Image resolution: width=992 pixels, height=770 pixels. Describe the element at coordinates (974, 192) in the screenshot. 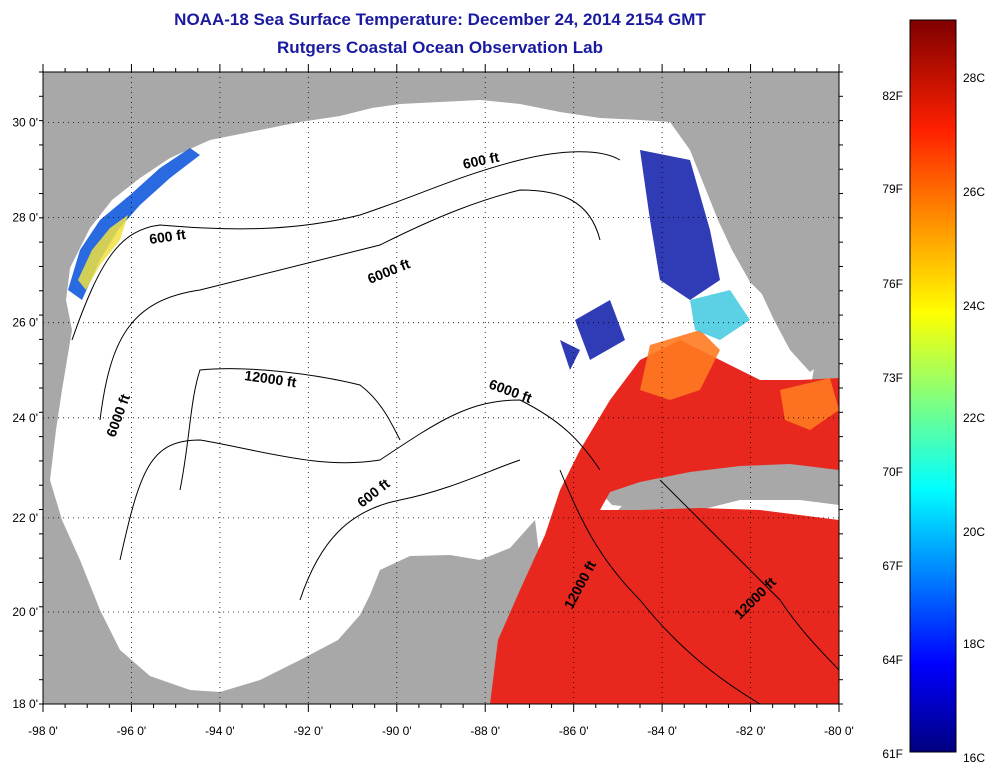

I see `colorbar-c-label: 26C` at that location.